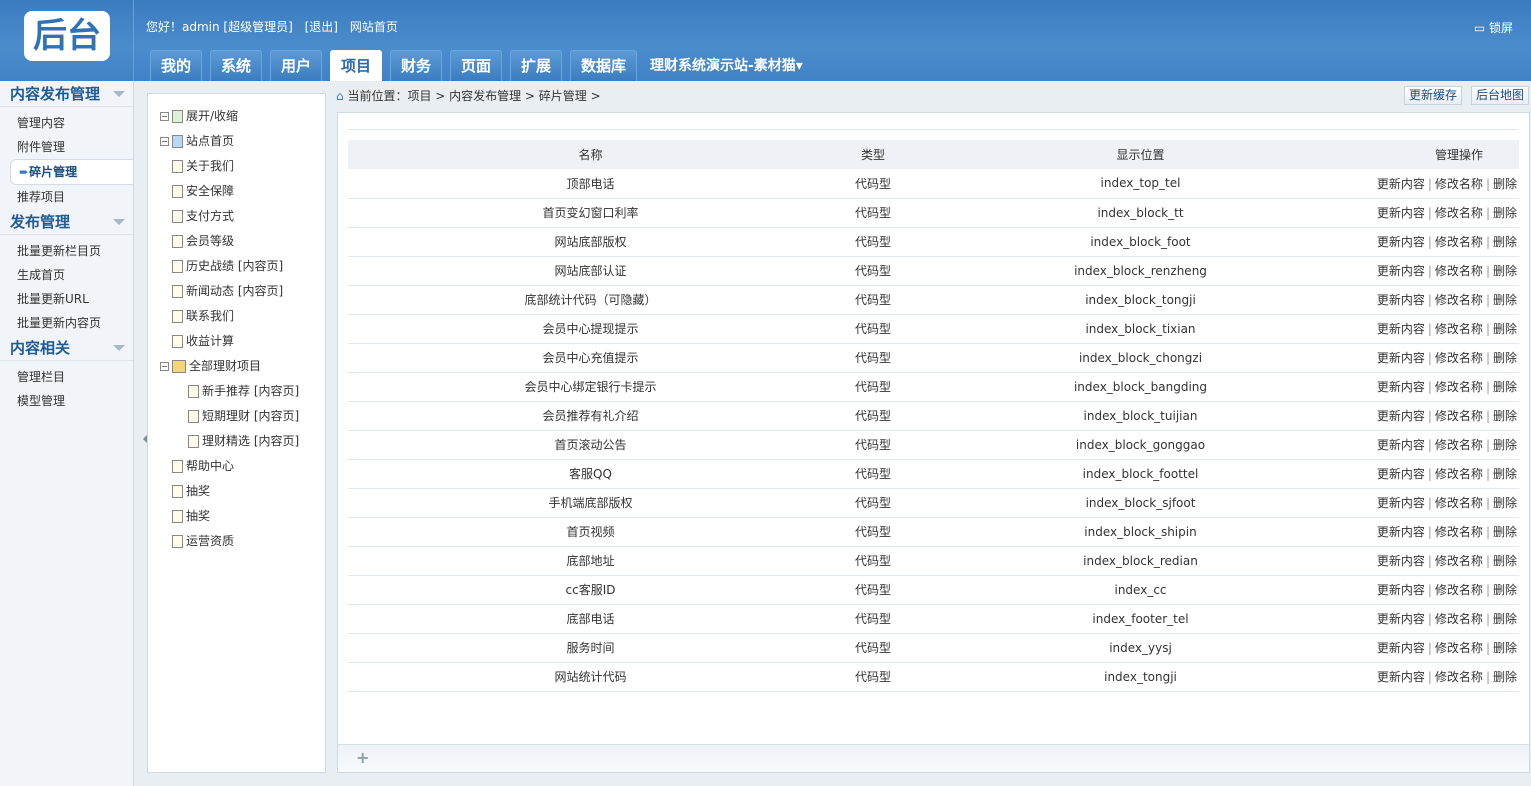 The width and height of the screenshot is (1531, 786). I want to click on tree-node: 安全保障, so click(242, 191).